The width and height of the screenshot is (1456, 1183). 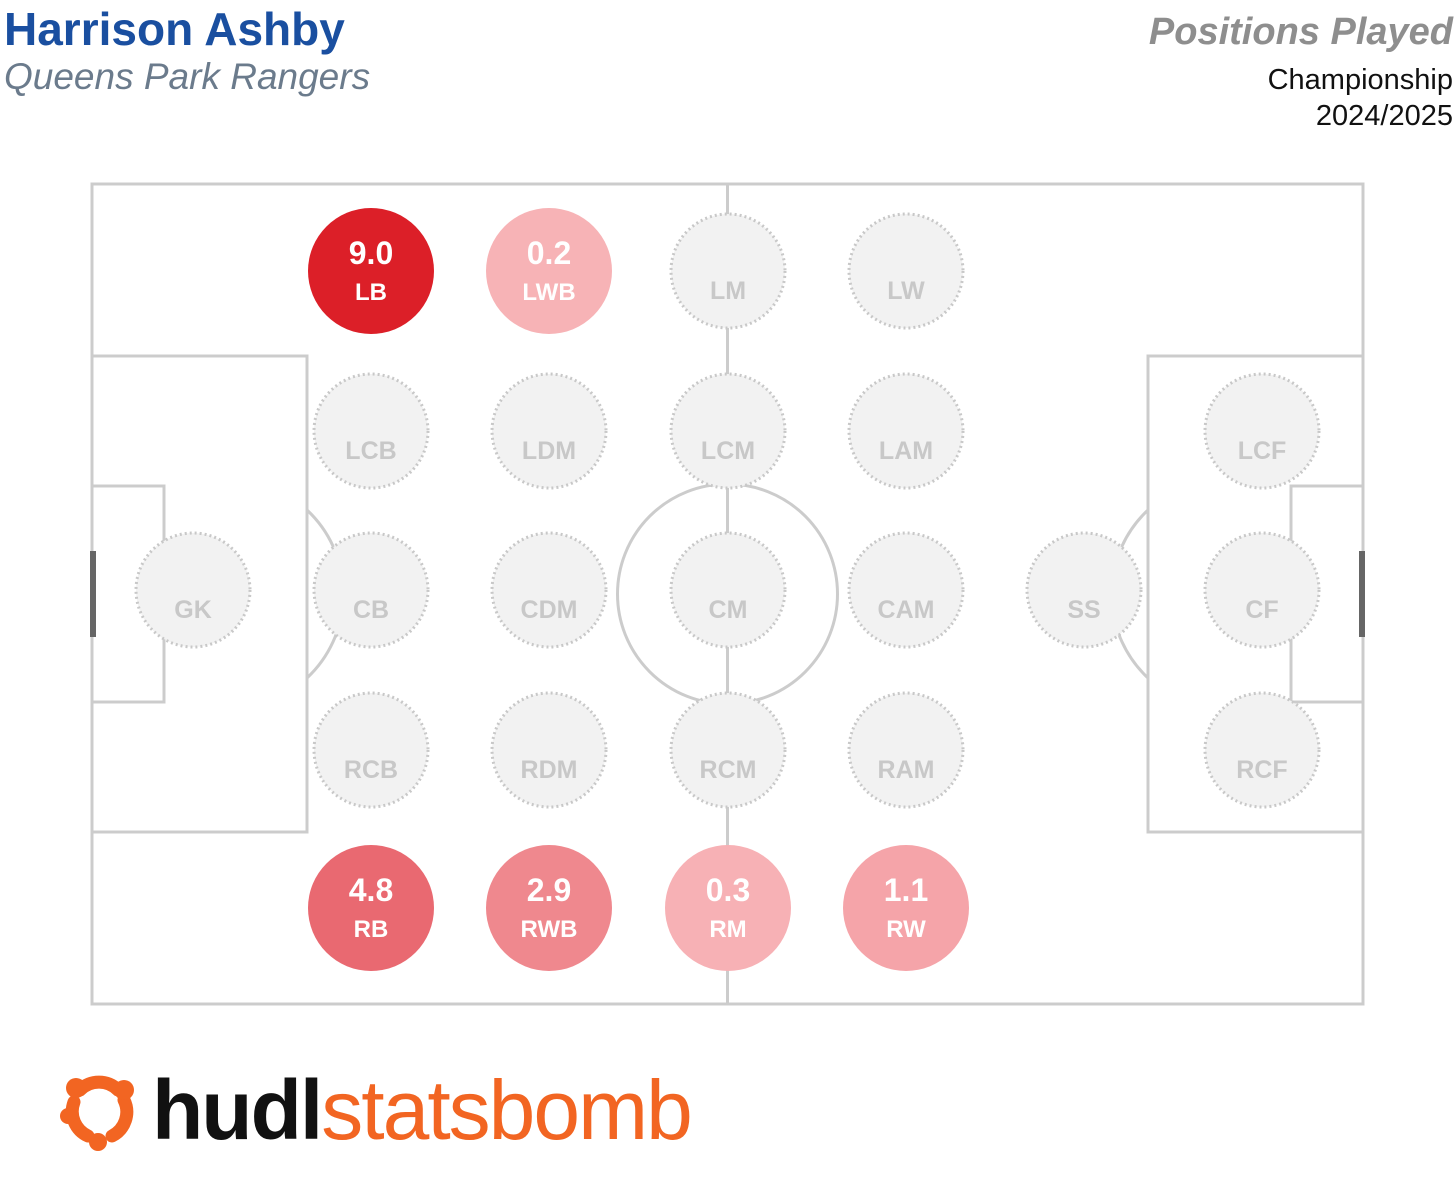 What do you see at coordinates (549, 770) in the screenshot?
I see `position-label: RDM` at bounding box center [549, 770].